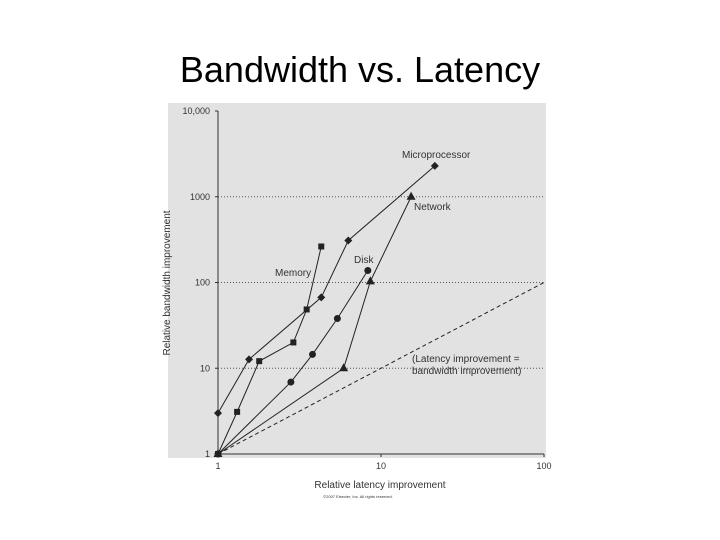  I want to click on y-tick-label: 100, so click(202, 283).